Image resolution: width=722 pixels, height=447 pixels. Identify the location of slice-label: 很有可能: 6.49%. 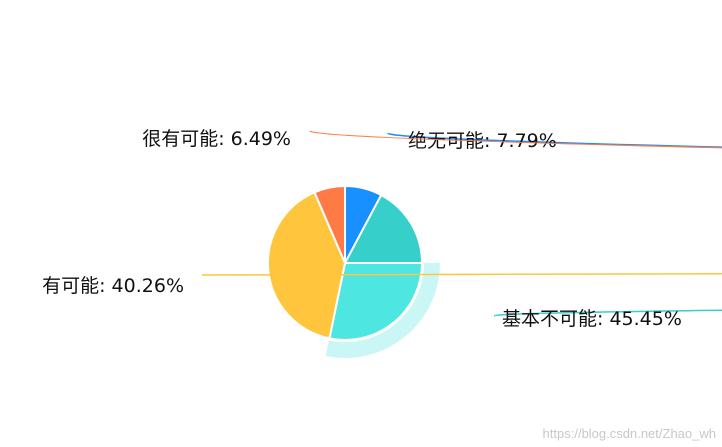
(216, 139).